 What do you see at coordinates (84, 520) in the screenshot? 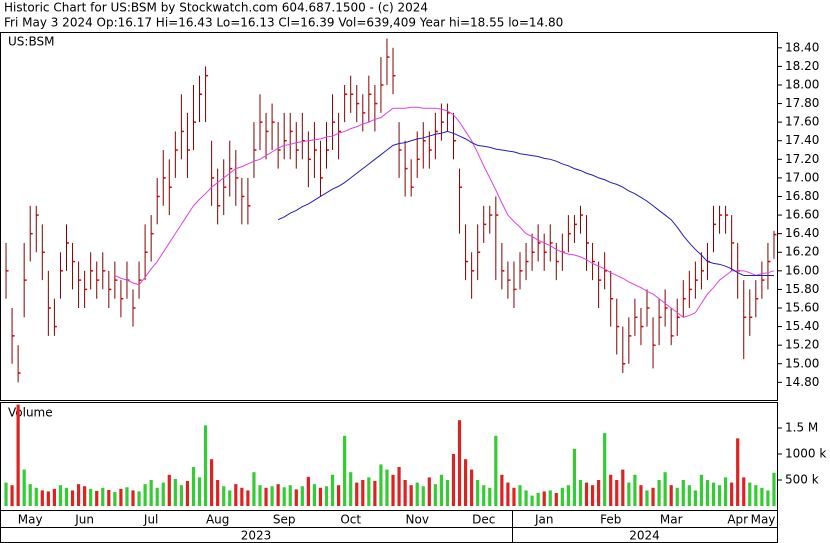
I see `x-tick-label: Jun` at bounding box center [84, 520].